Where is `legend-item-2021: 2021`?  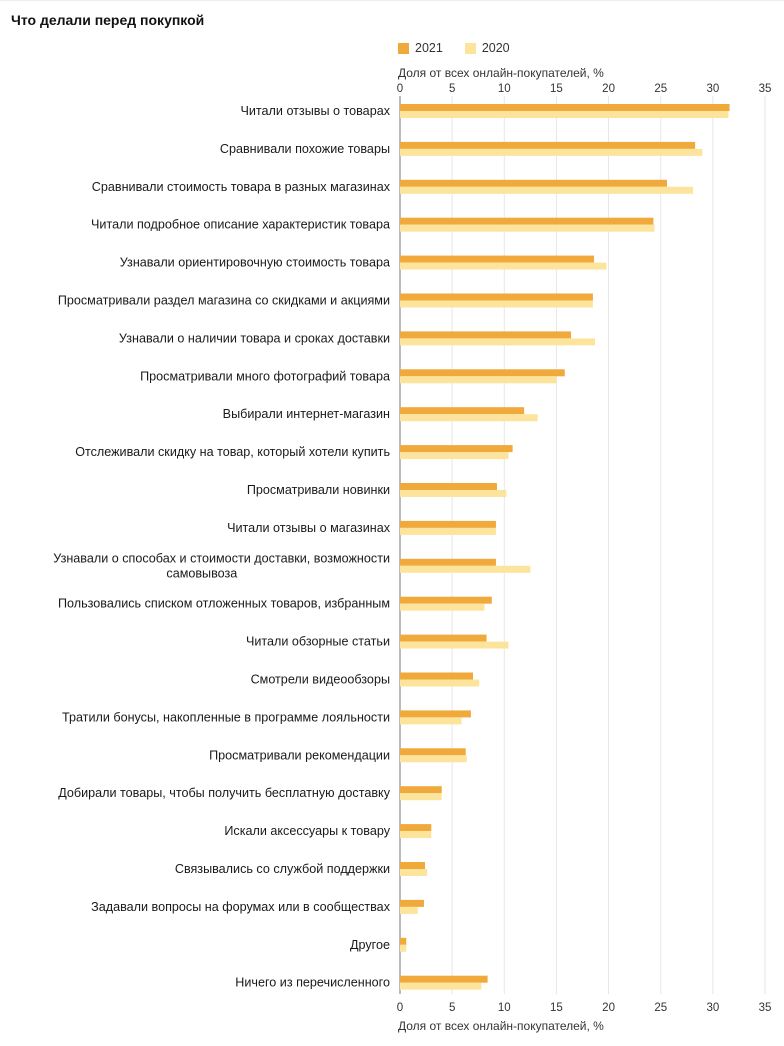
legend-item-2021: 2021 is located at coordinates (420, 48).